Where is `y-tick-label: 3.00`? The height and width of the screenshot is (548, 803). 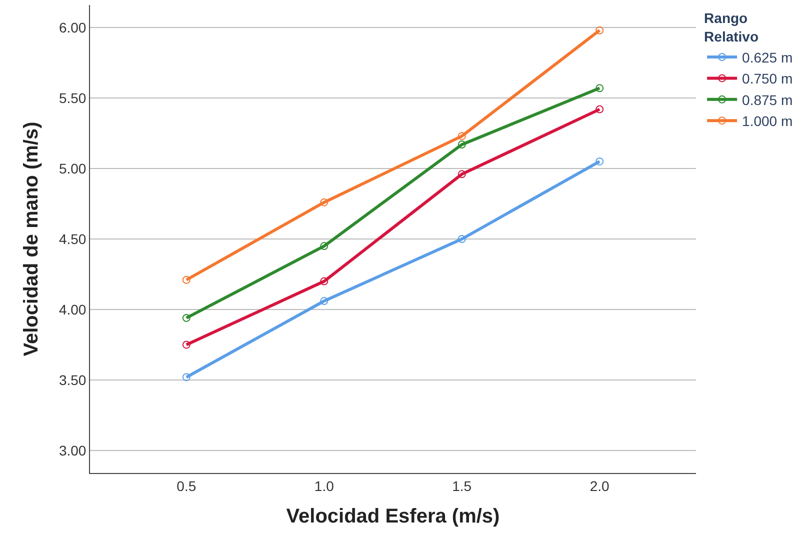
y-tick-label: 3.00 is located at coordinates (72, 450).